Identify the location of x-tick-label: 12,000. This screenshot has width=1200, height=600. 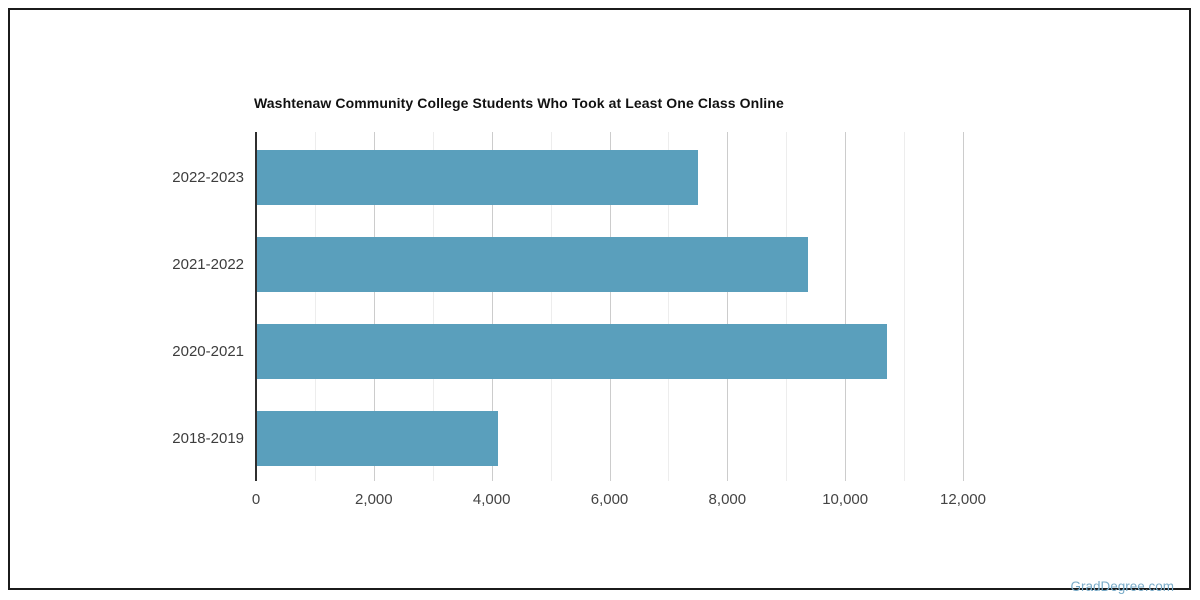
(963, 499).